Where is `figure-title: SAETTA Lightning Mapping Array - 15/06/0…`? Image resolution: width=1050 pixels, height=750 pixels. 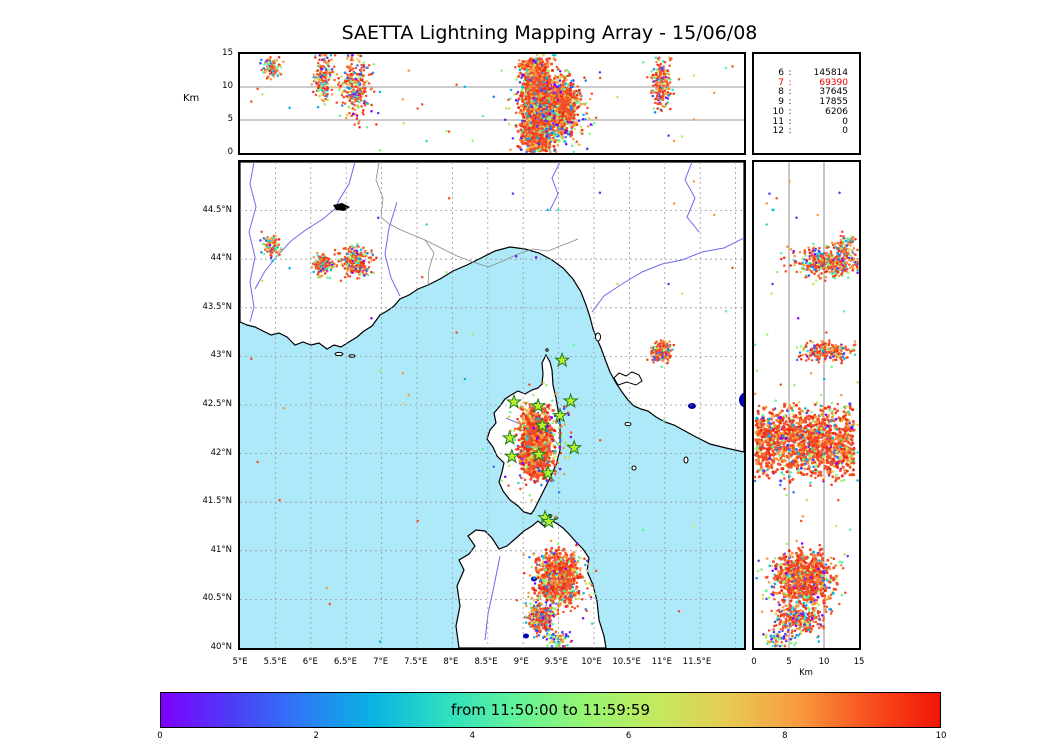 figure-title: SAETTA Lightning Mapping Array - 15/06/0… is located at coordinates (549, 33).